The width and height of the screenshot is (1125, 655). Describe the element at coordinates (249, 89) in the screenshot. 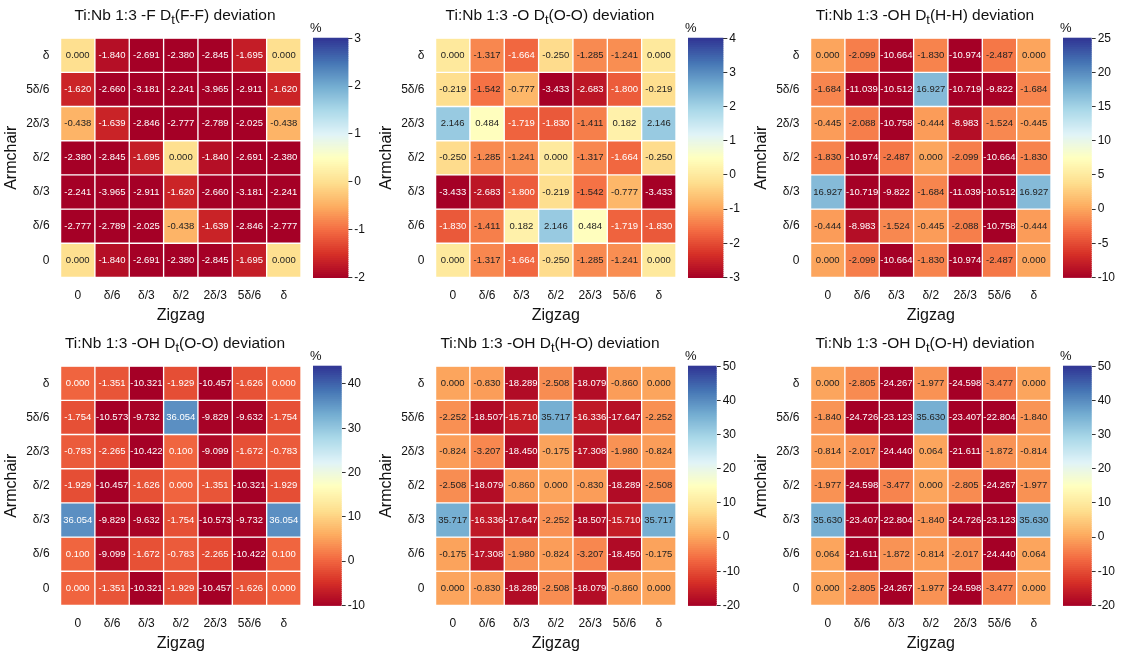

I see `data-label: -2.911` at that location.